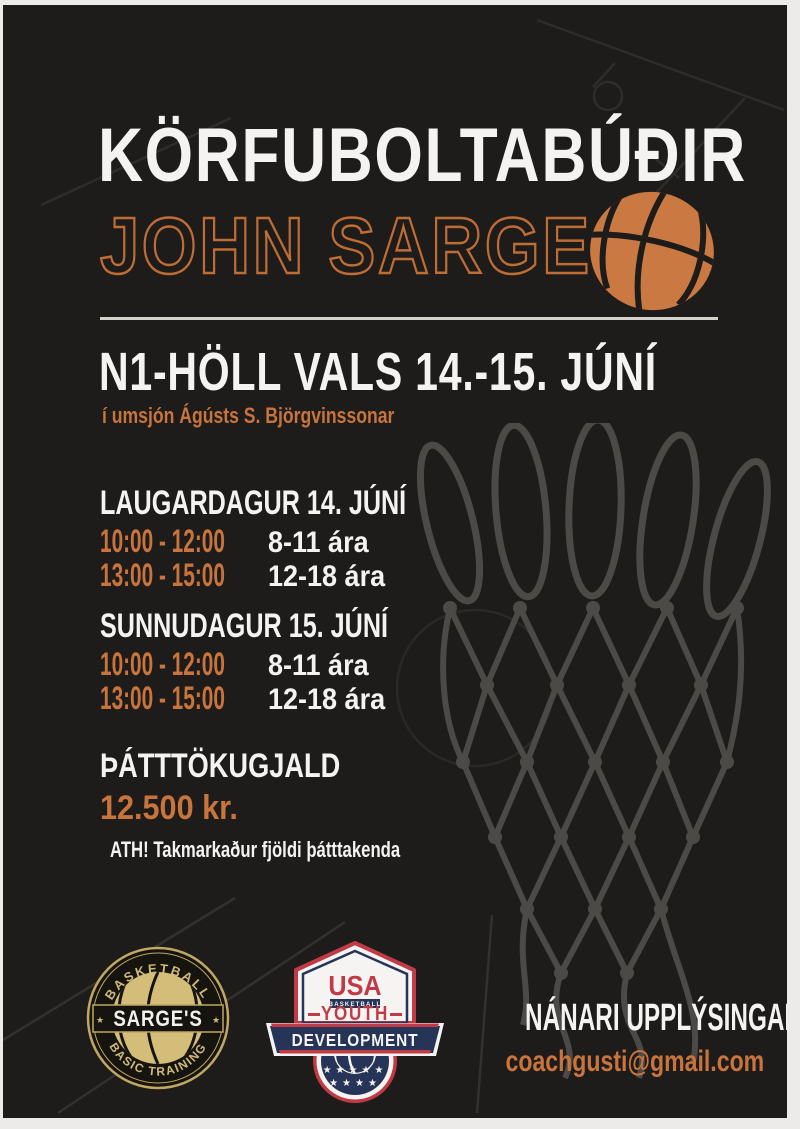 This screenshot has width=800, height=1129. What do you see at coordinates (169, 808) in the screenshot?
I see `fee-amount: 12.500 kr.` at bounding box center [169, 808].